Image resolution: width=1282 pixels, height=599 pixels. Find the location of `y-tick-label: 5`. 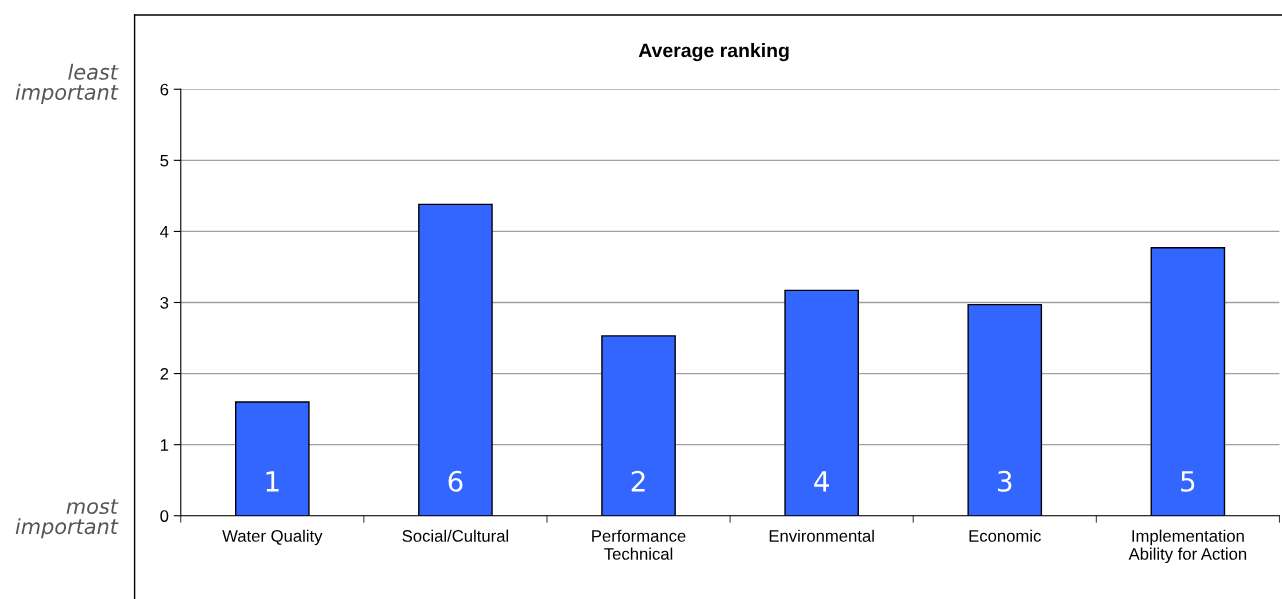

y-tick-label: 5 is located at coordinates (164, 160).